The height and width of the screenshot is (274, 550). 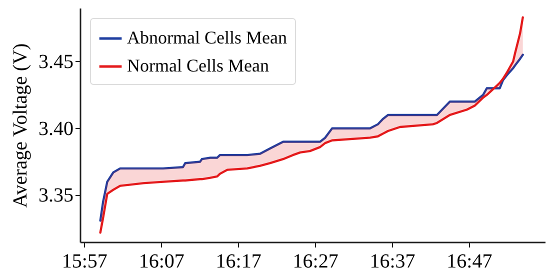 What do you see at coordinates (85, 261) in the screenshot?
I see `x-tick-label: 15:57` at bounding box center [85, 261].